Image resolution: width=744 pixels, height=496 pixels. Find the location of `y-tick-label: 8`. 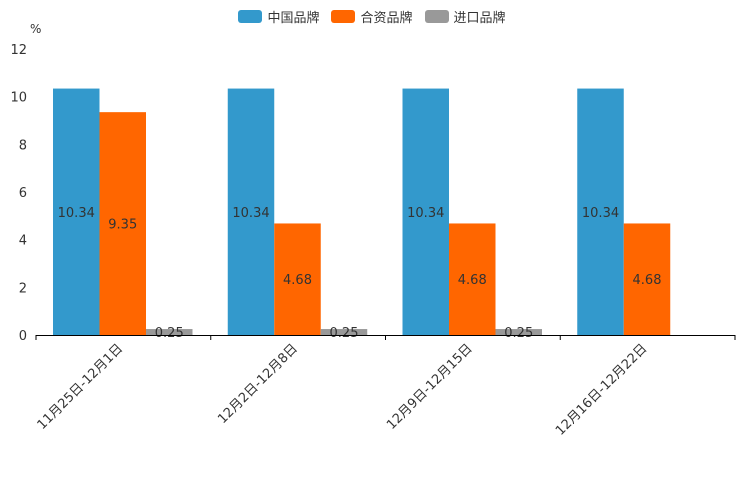

y-tick-label: 8 is located at coordinates (23, 145).